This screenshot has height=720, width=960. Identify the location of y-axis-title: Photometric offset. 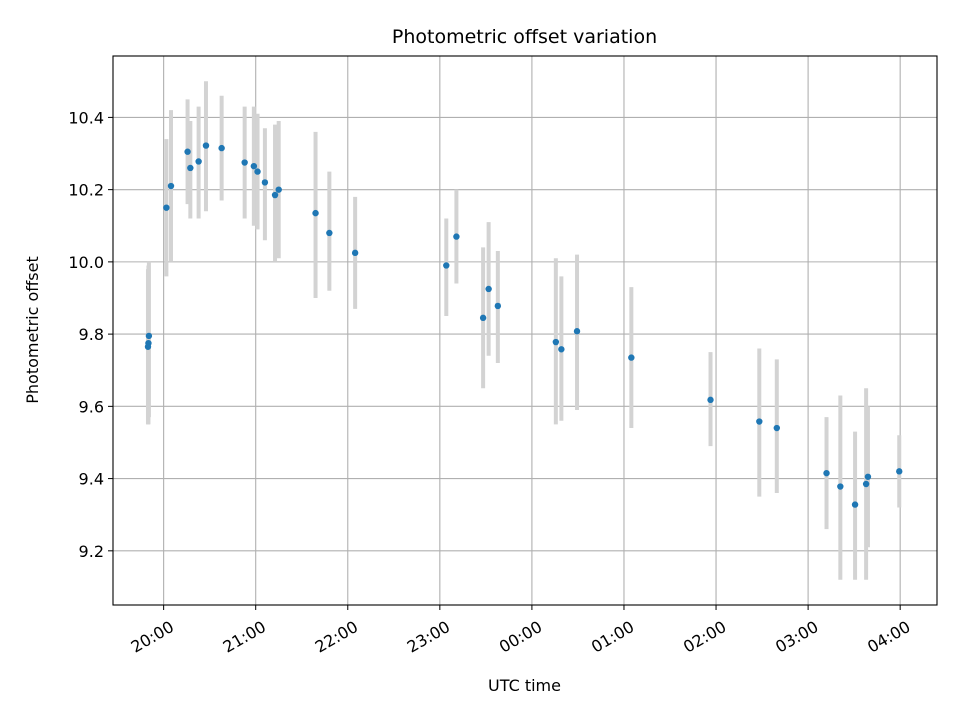
(32, 330).